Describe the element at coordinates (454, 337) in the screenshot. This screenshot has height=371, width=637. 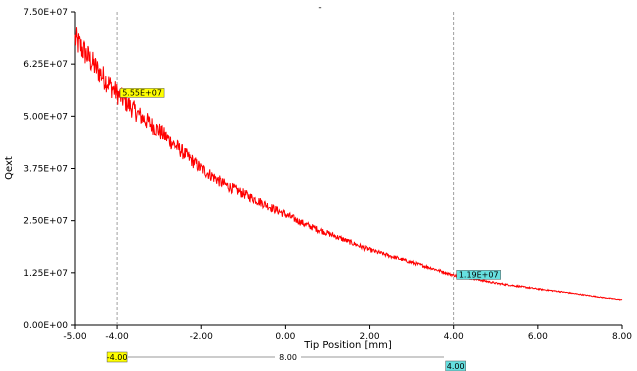
I see `x-tick-label: 4.00` at that location.